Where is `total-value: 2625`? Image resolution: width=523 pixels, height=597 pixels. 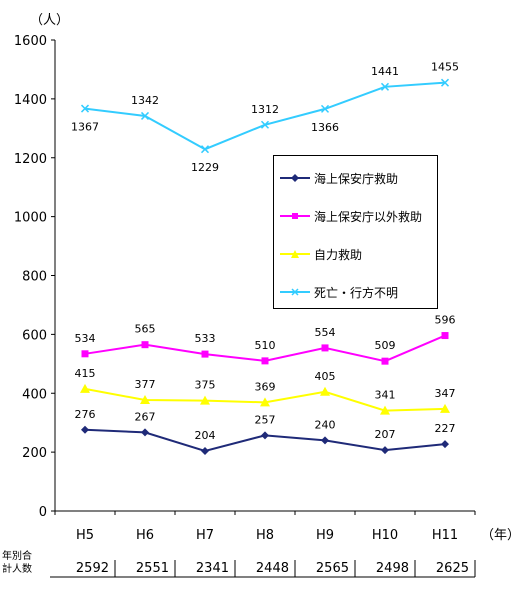
total-value: 2625 is located at coordinates (452, 568).